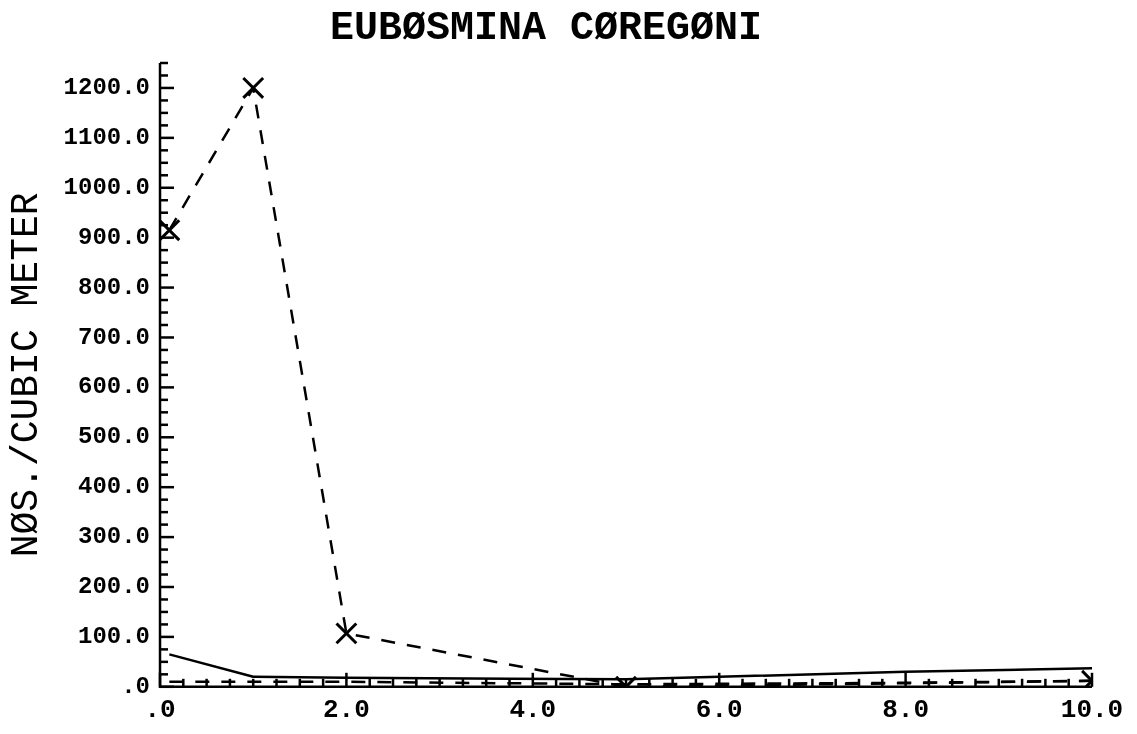 The width and height of the screenshot is (1137, 734). Describe the element at coordinates (719, 709) in the screenshot. I see `x-tick-label: 6.0` at that location.